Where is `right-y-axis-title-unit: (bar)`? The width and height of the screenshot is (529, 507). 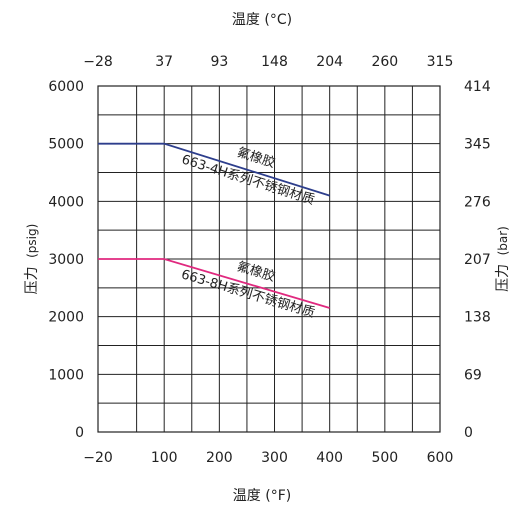
right-y-axis-title-unit: (bar) is located at coordinates (503, 240).